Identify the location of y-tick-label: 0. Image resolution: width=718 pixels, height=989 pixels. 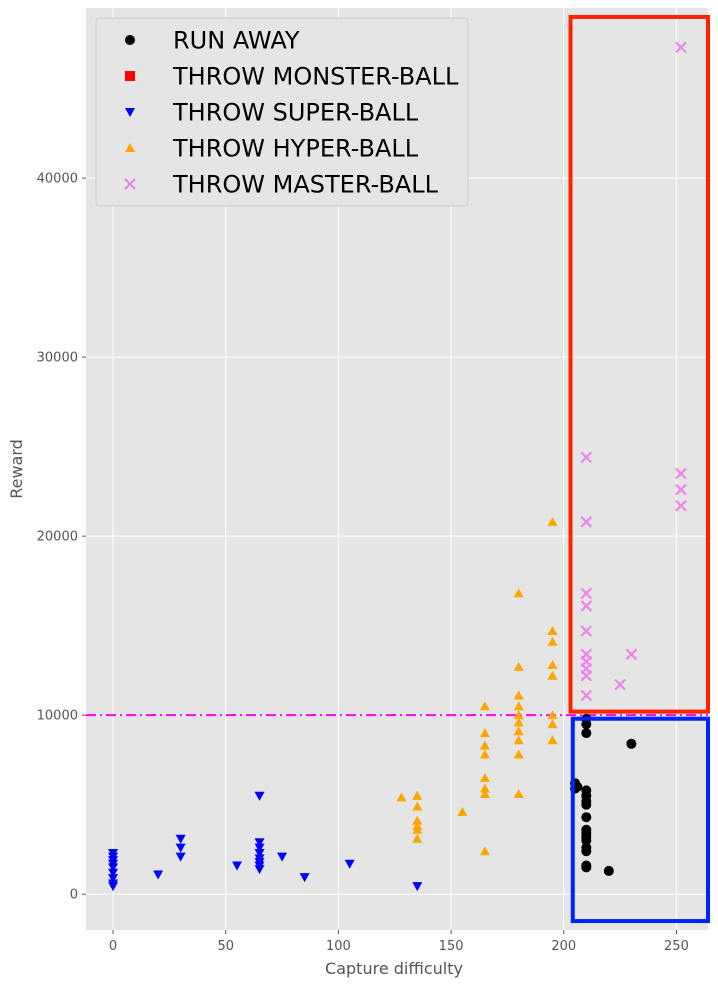
(74, 895).